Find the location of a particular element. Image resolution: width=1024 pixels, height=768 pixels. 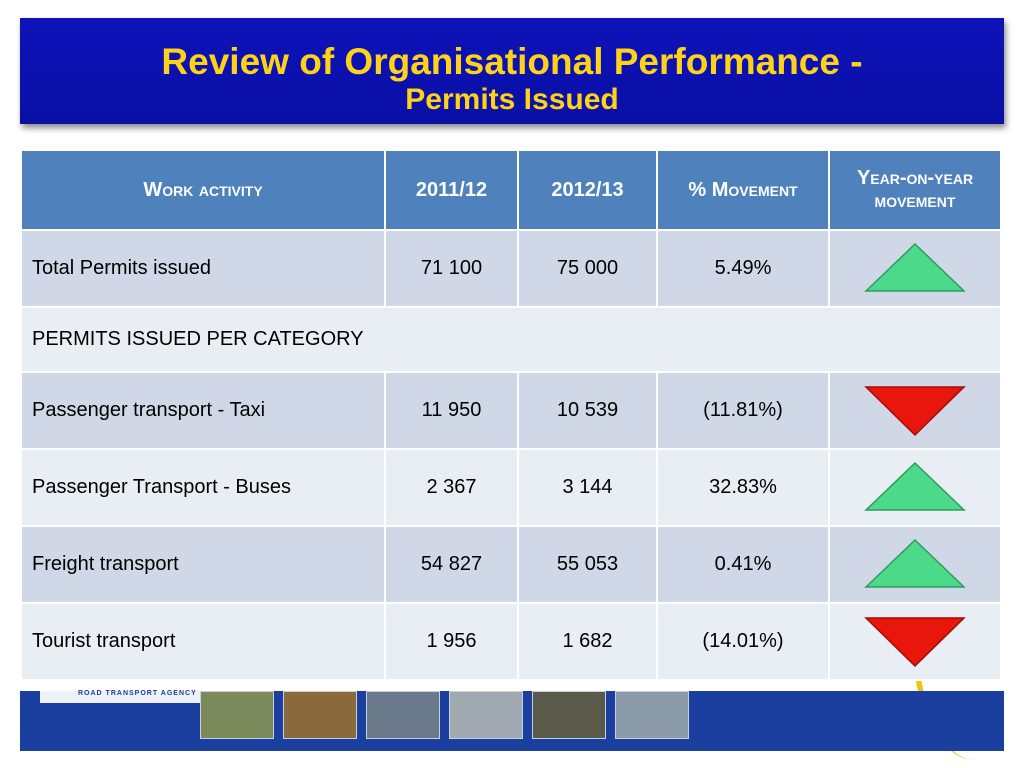

row-label: Tourist transport is located at coordinates (203, 641).